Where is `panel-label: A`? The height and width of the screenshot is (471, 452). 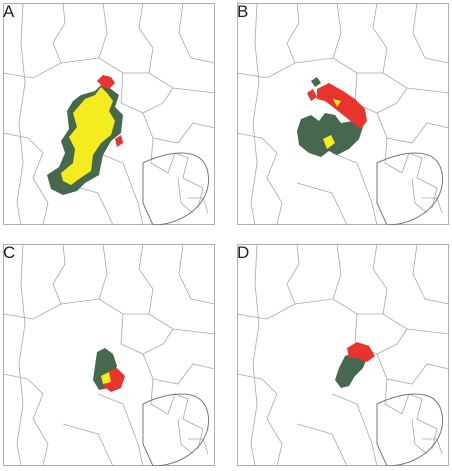 panel-label: A is located at coordinates (9, 11).